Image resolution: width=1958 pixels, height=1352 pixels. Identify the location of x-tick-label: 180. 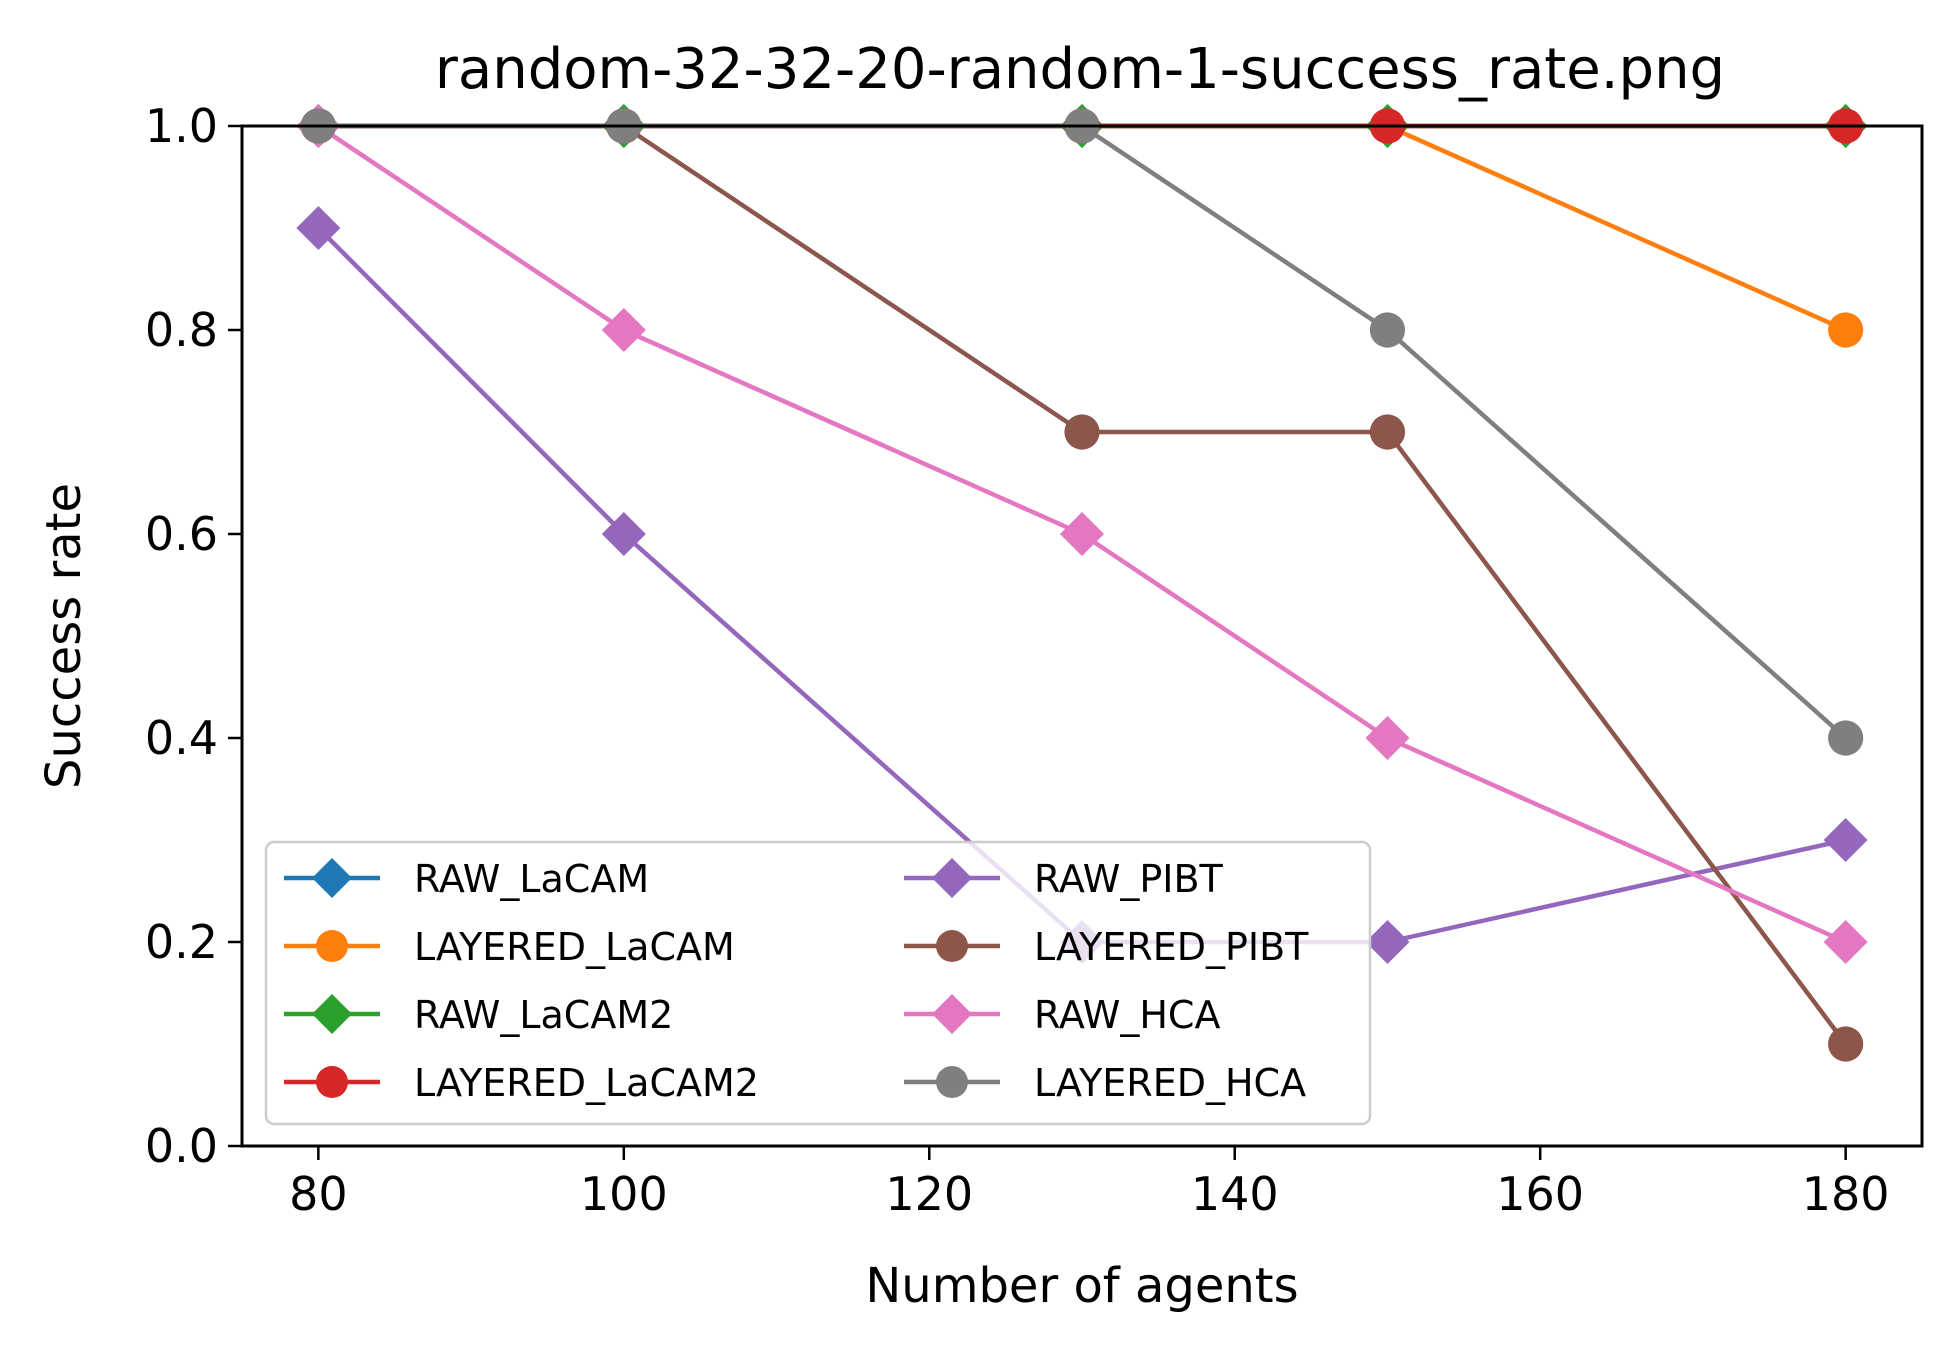
(1846, 1194).